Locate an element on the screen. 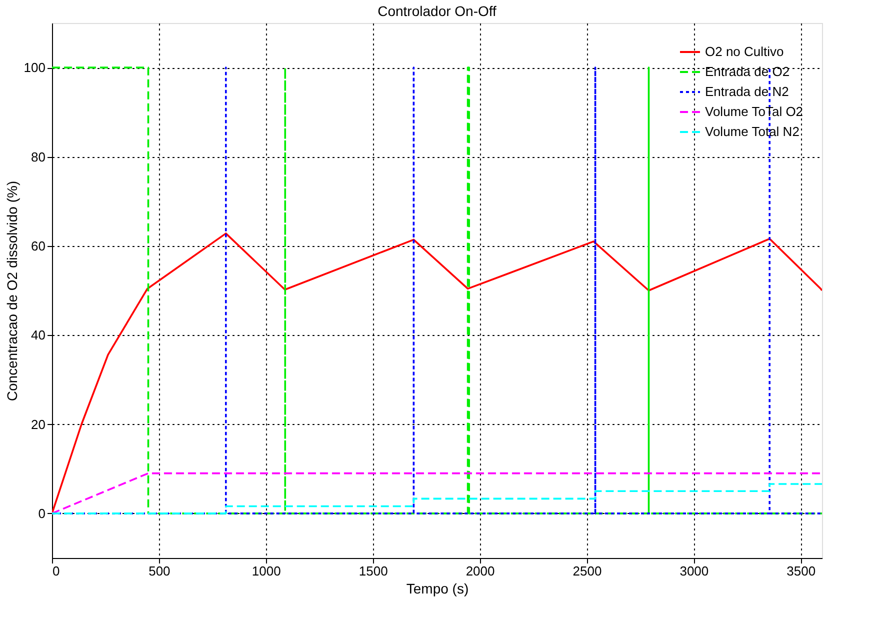 The height and width of the screenshot is (626, 878). x-axis-title: Tempo (s) is located at coordinates (437, 588).